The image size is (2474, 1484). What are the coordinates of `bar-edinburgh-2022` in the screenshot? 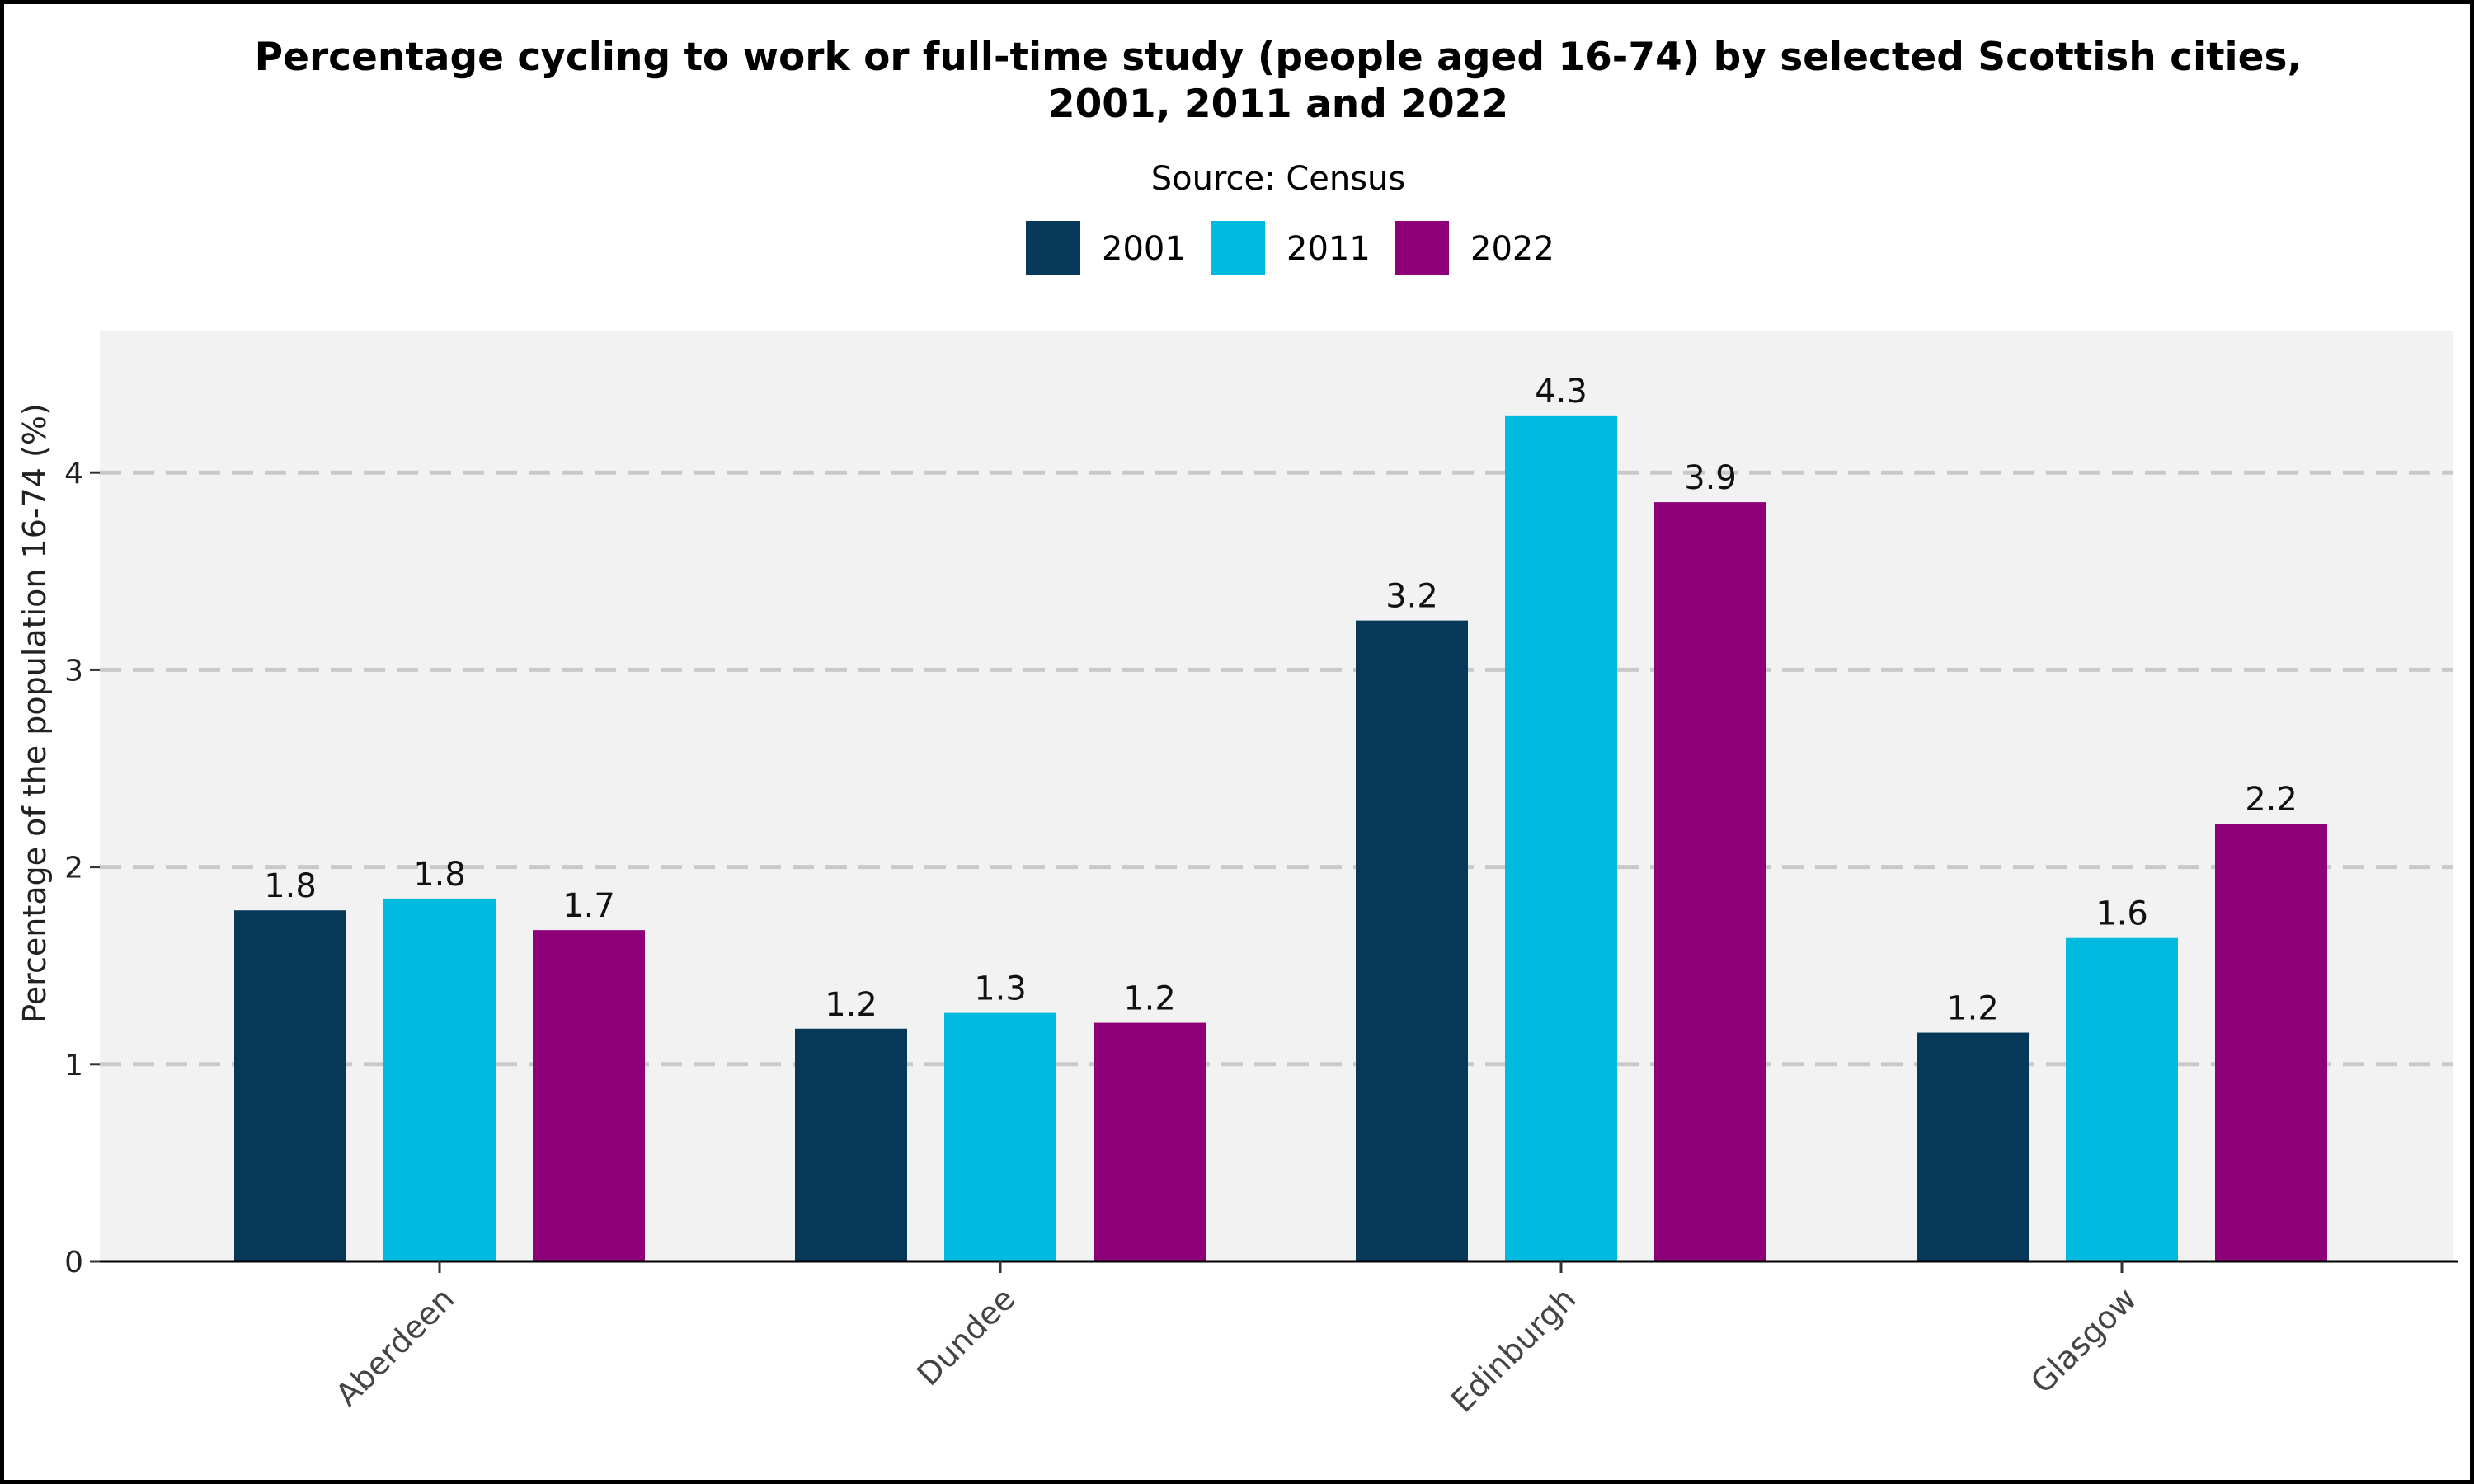 It's located at (1710, 881).